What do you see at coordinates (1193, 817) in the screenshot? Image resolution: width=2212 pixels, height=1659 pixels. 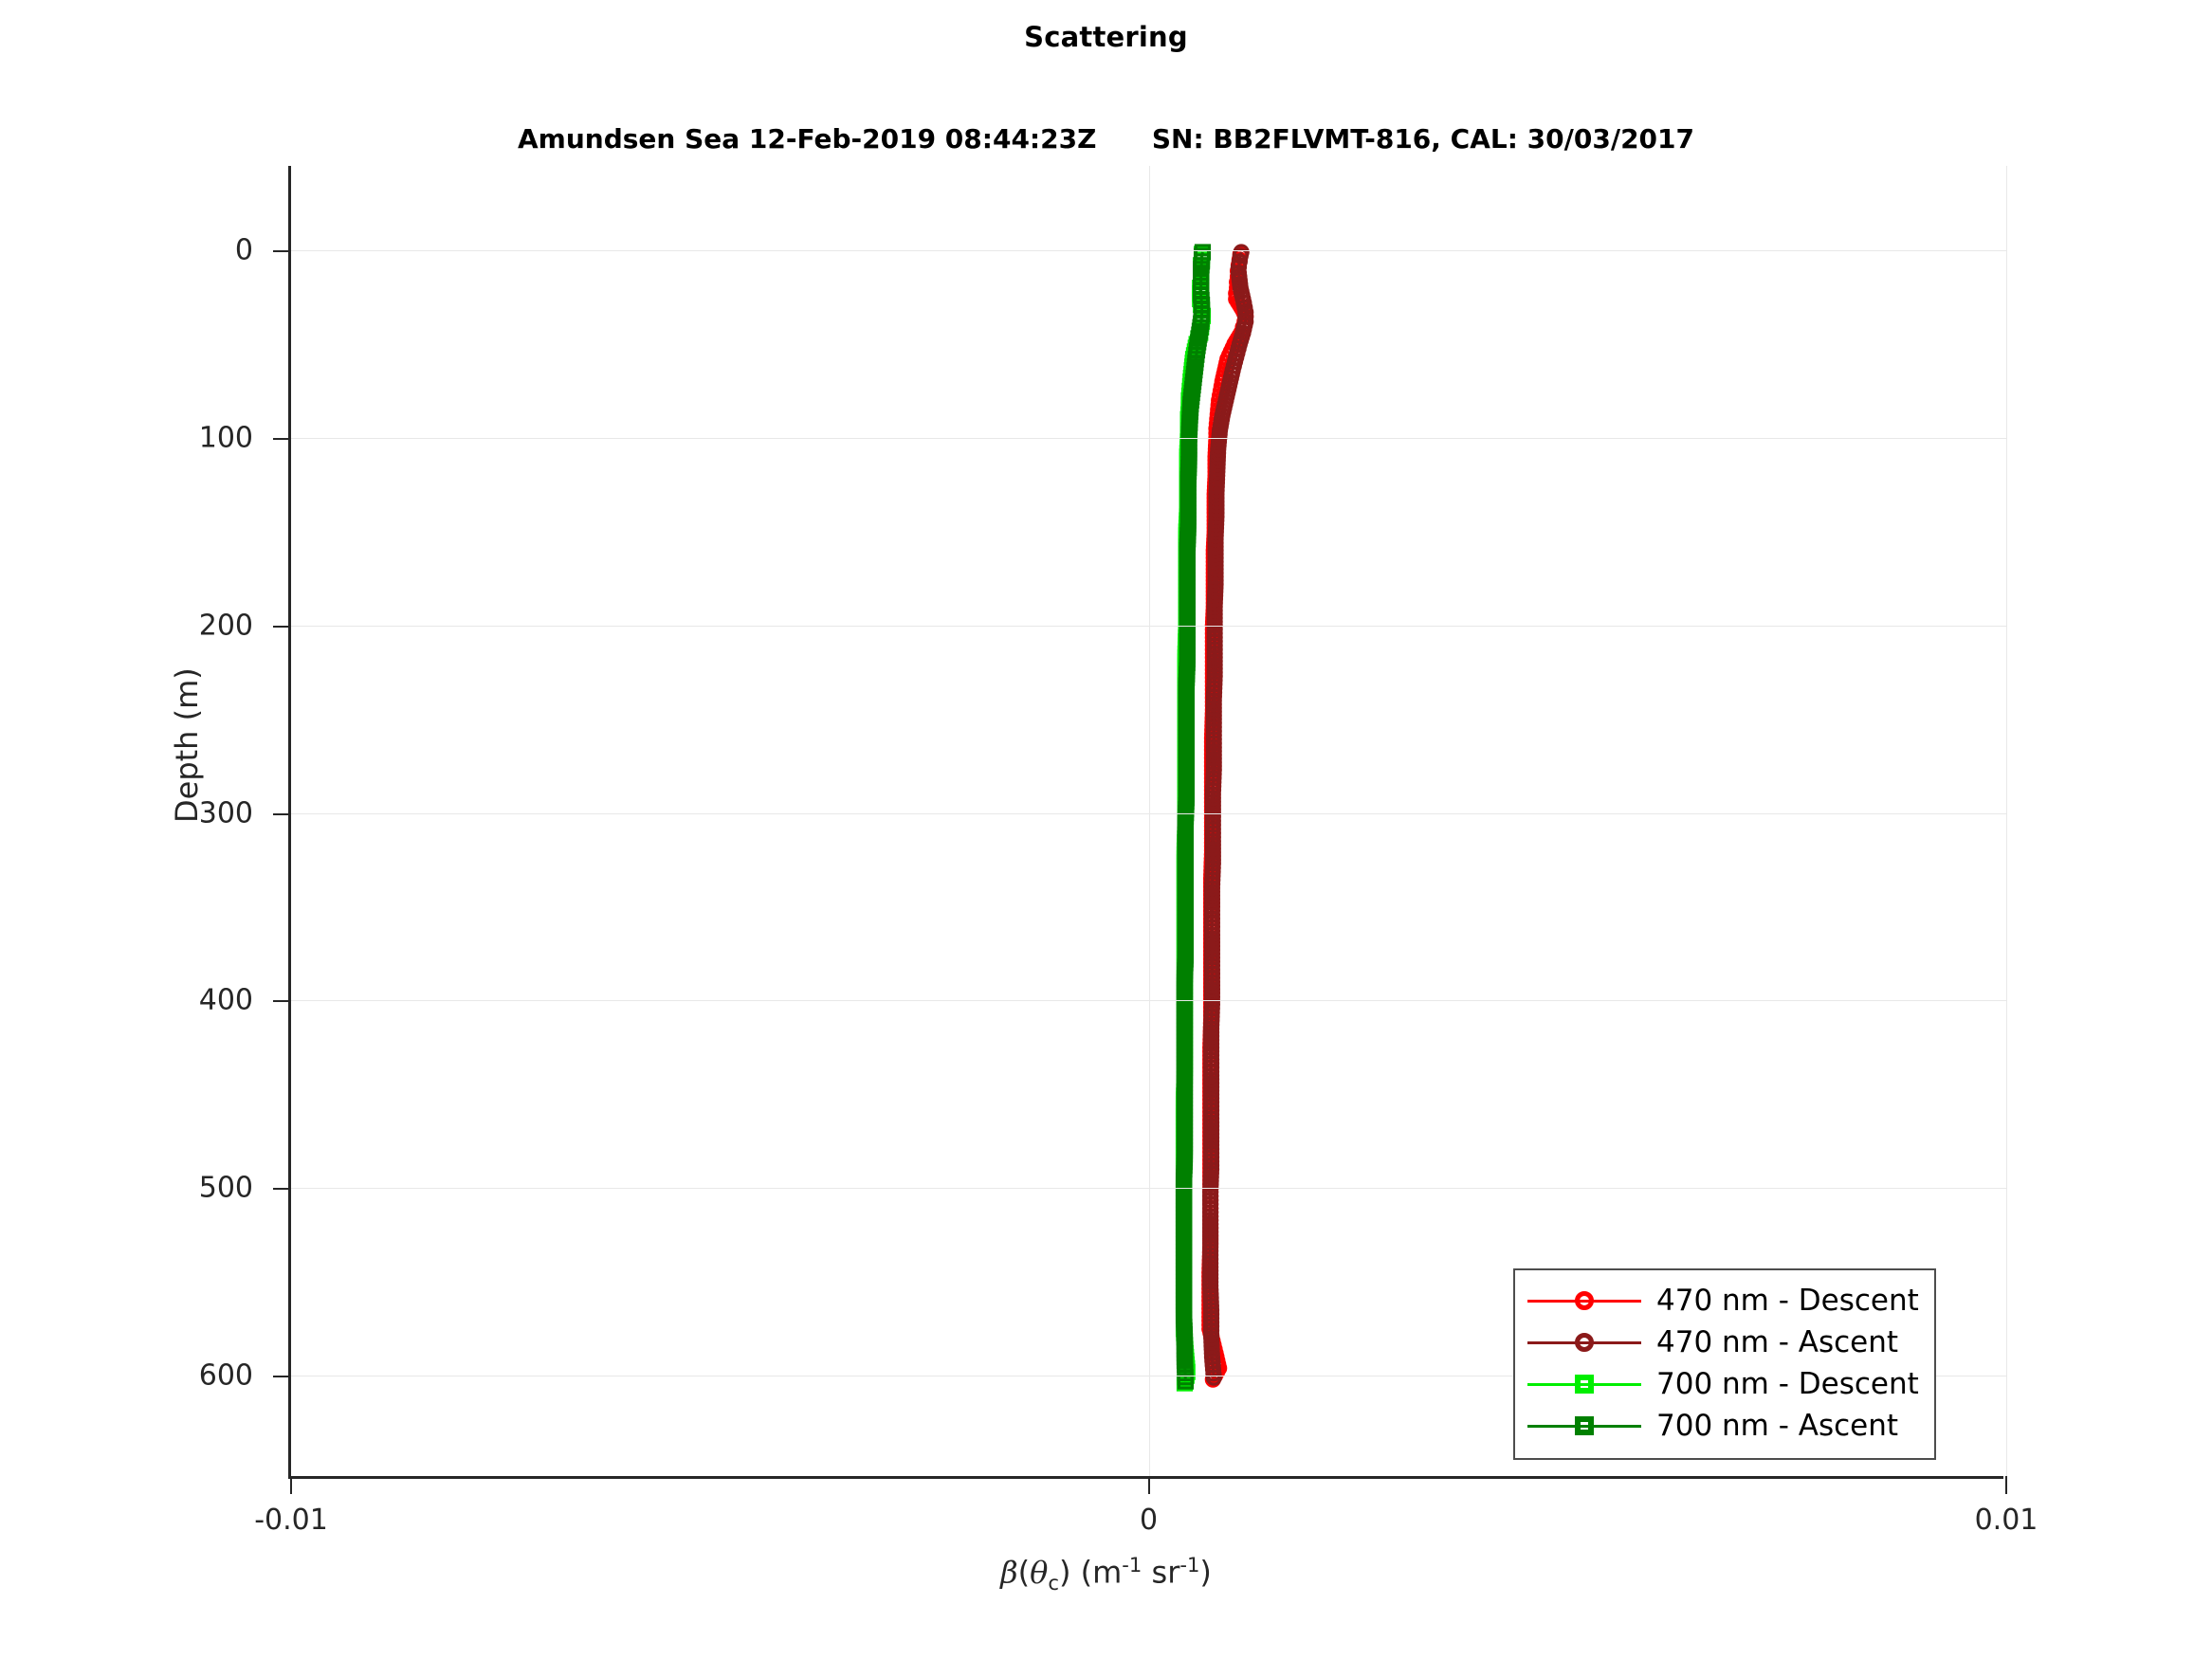 I see `series-700-nm-ascent` at bounding box center [1193, 817].